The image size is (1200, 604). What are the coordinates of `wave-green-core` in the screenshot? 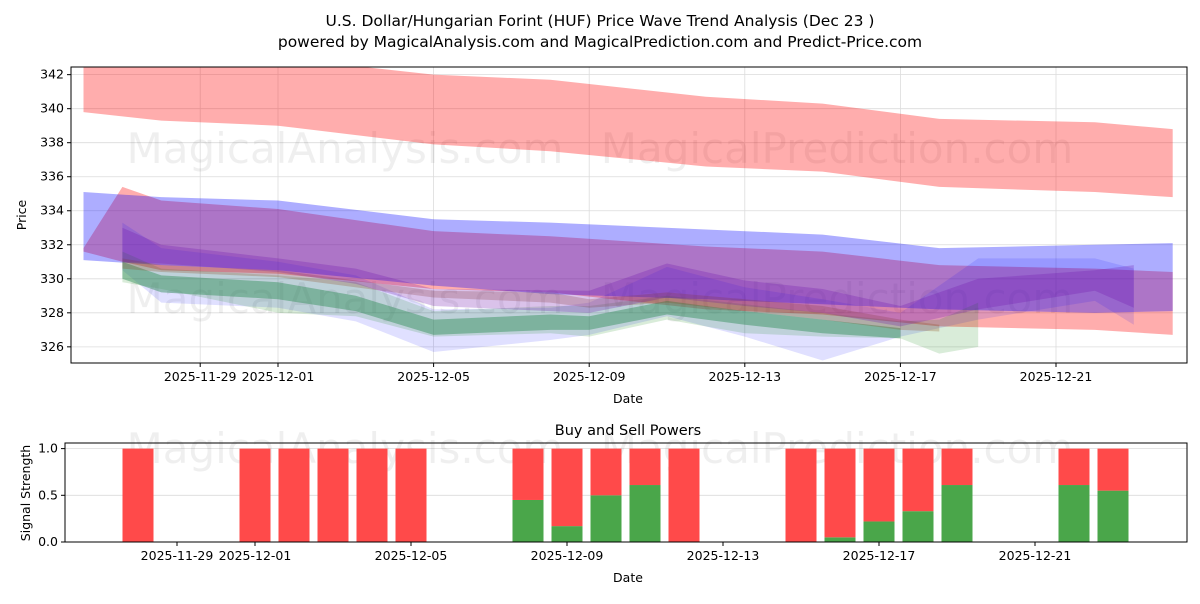 It's located at (511, 300).